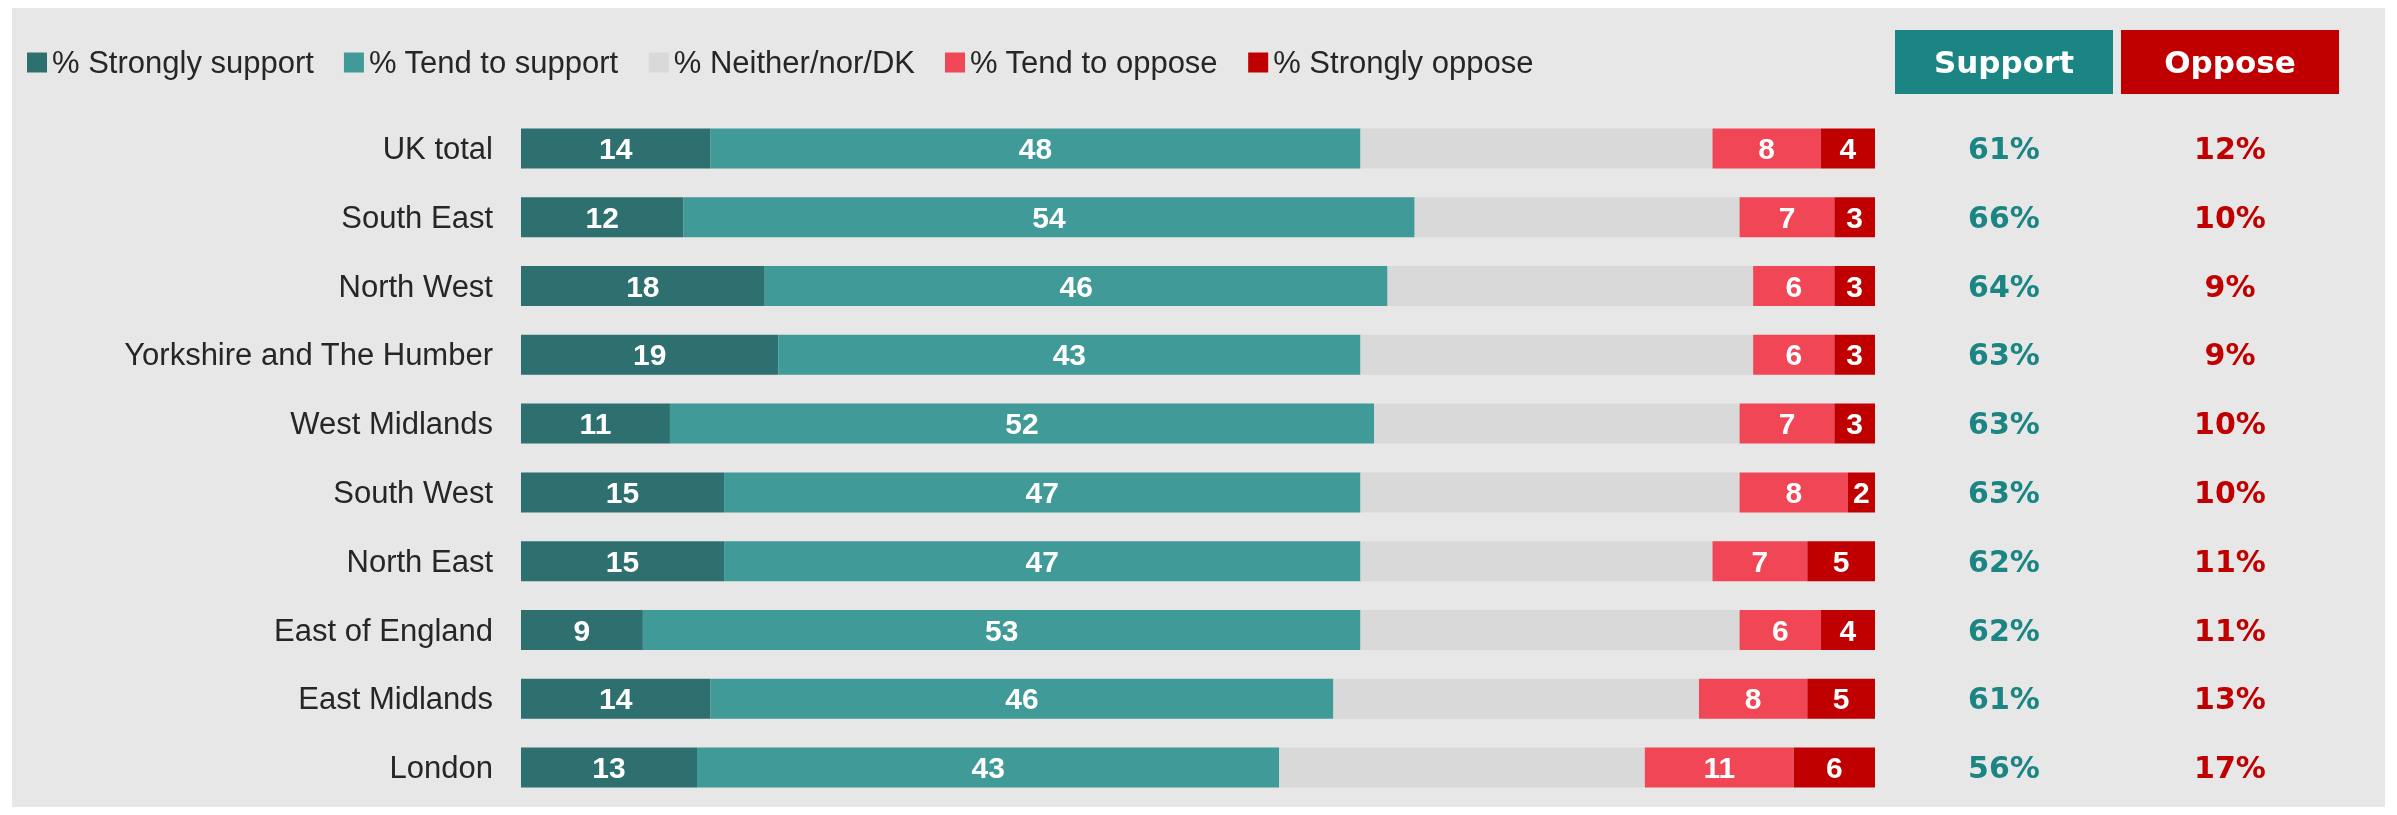 Image resolution: width=2397 pixels, height=815 pixels. I want to click on text: 66%, so click(2004, 217).